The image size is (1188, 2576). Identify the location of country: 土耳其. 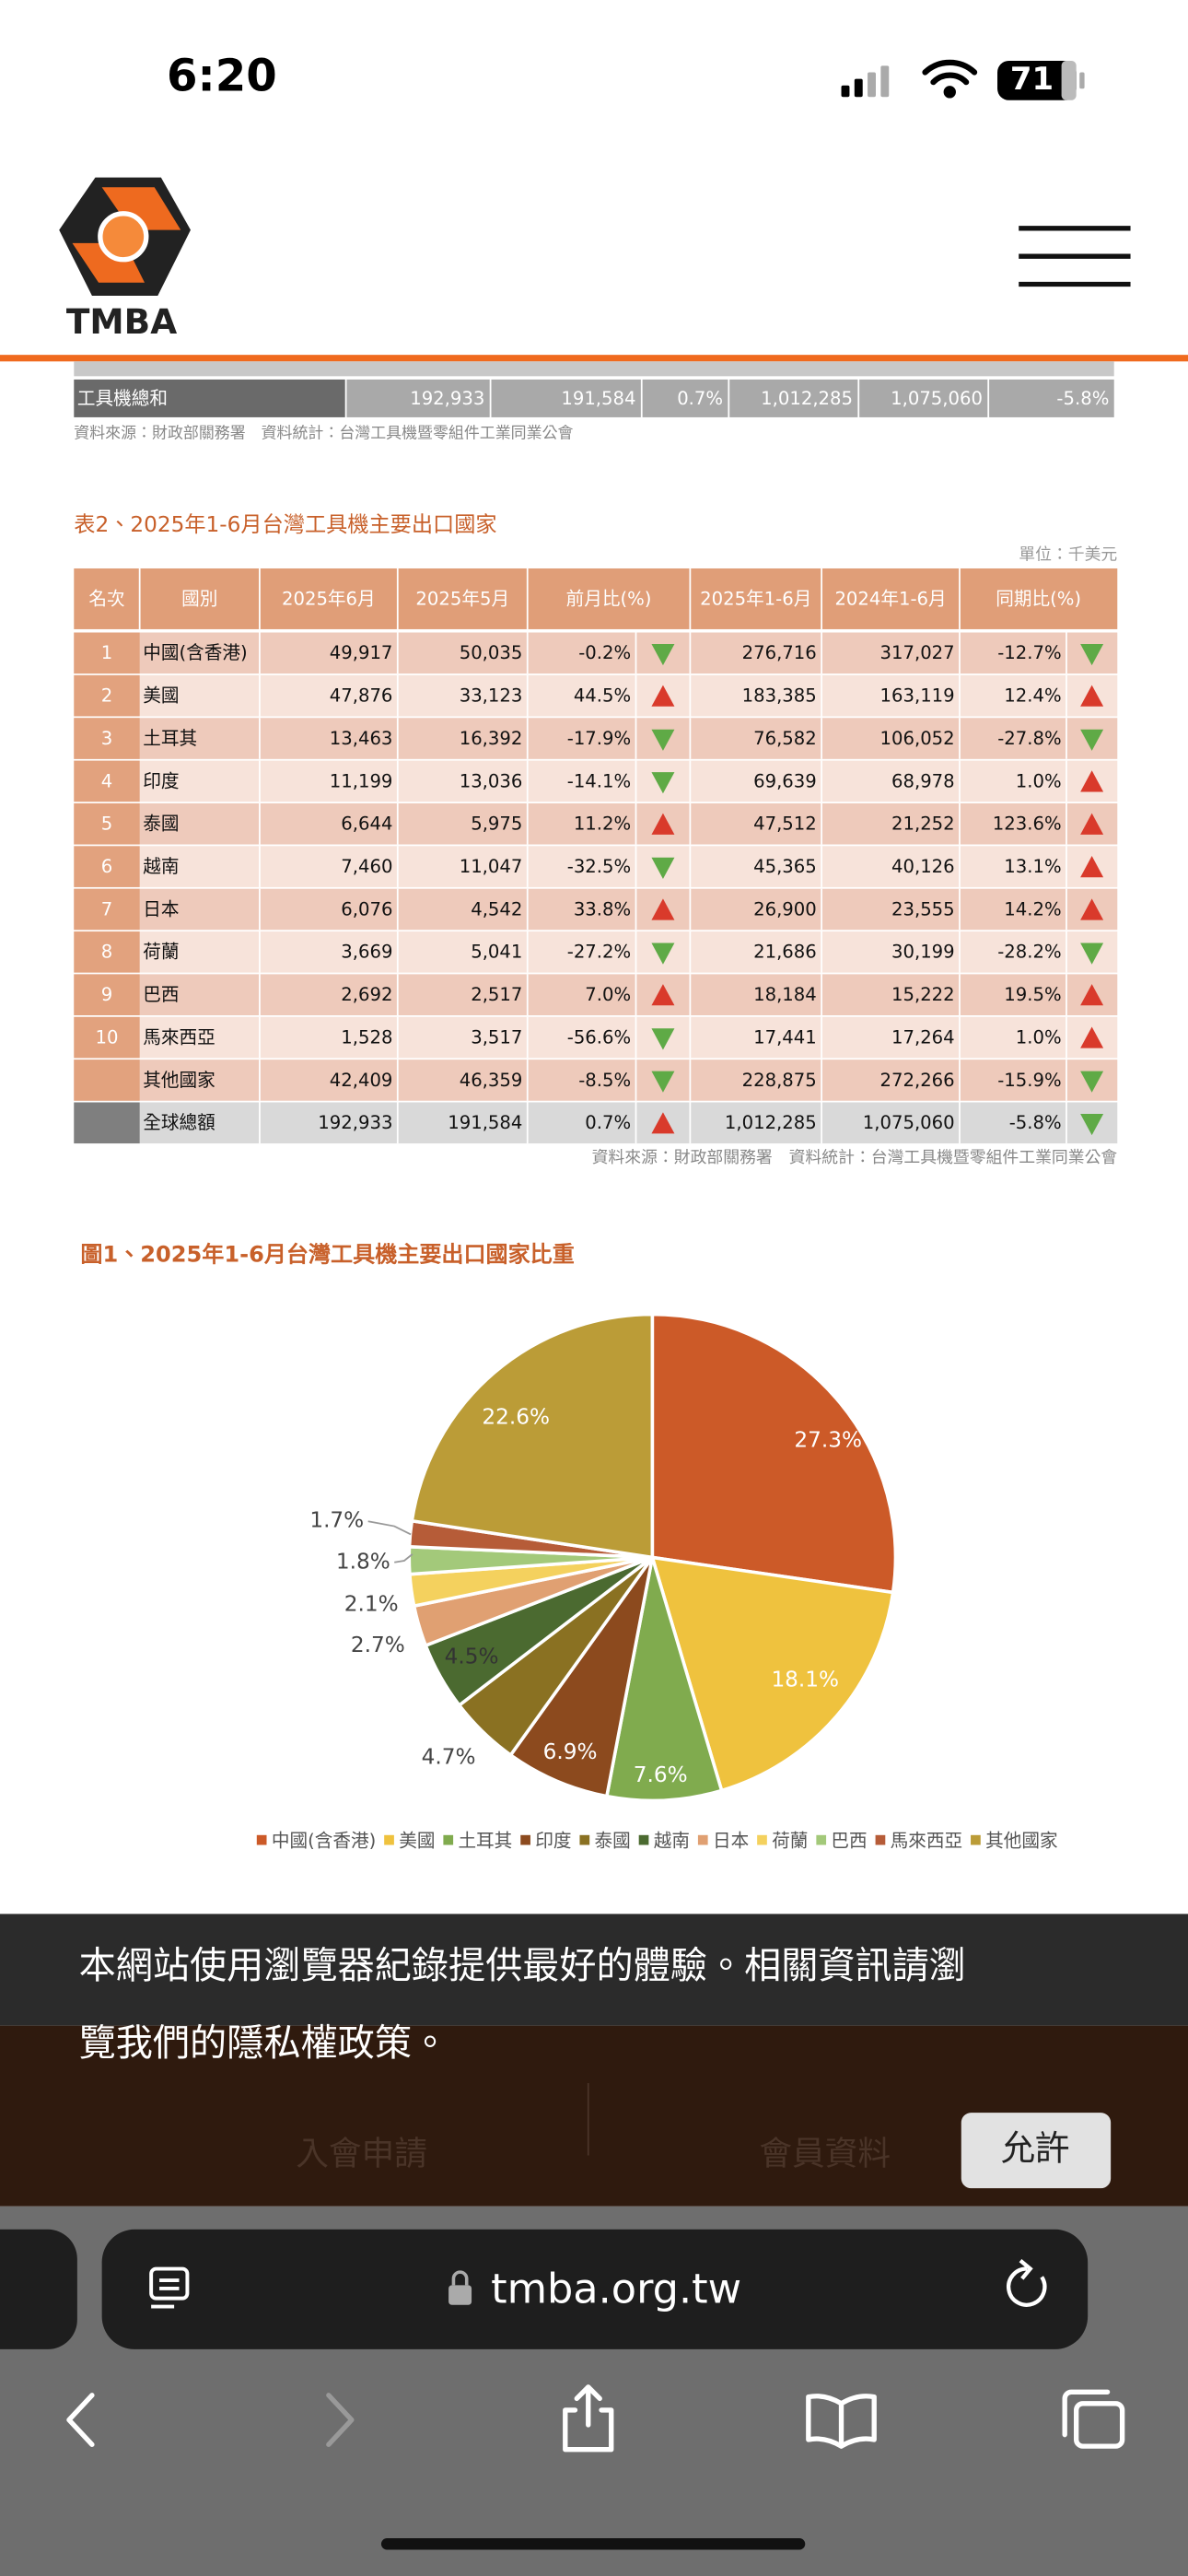
(170, 738).